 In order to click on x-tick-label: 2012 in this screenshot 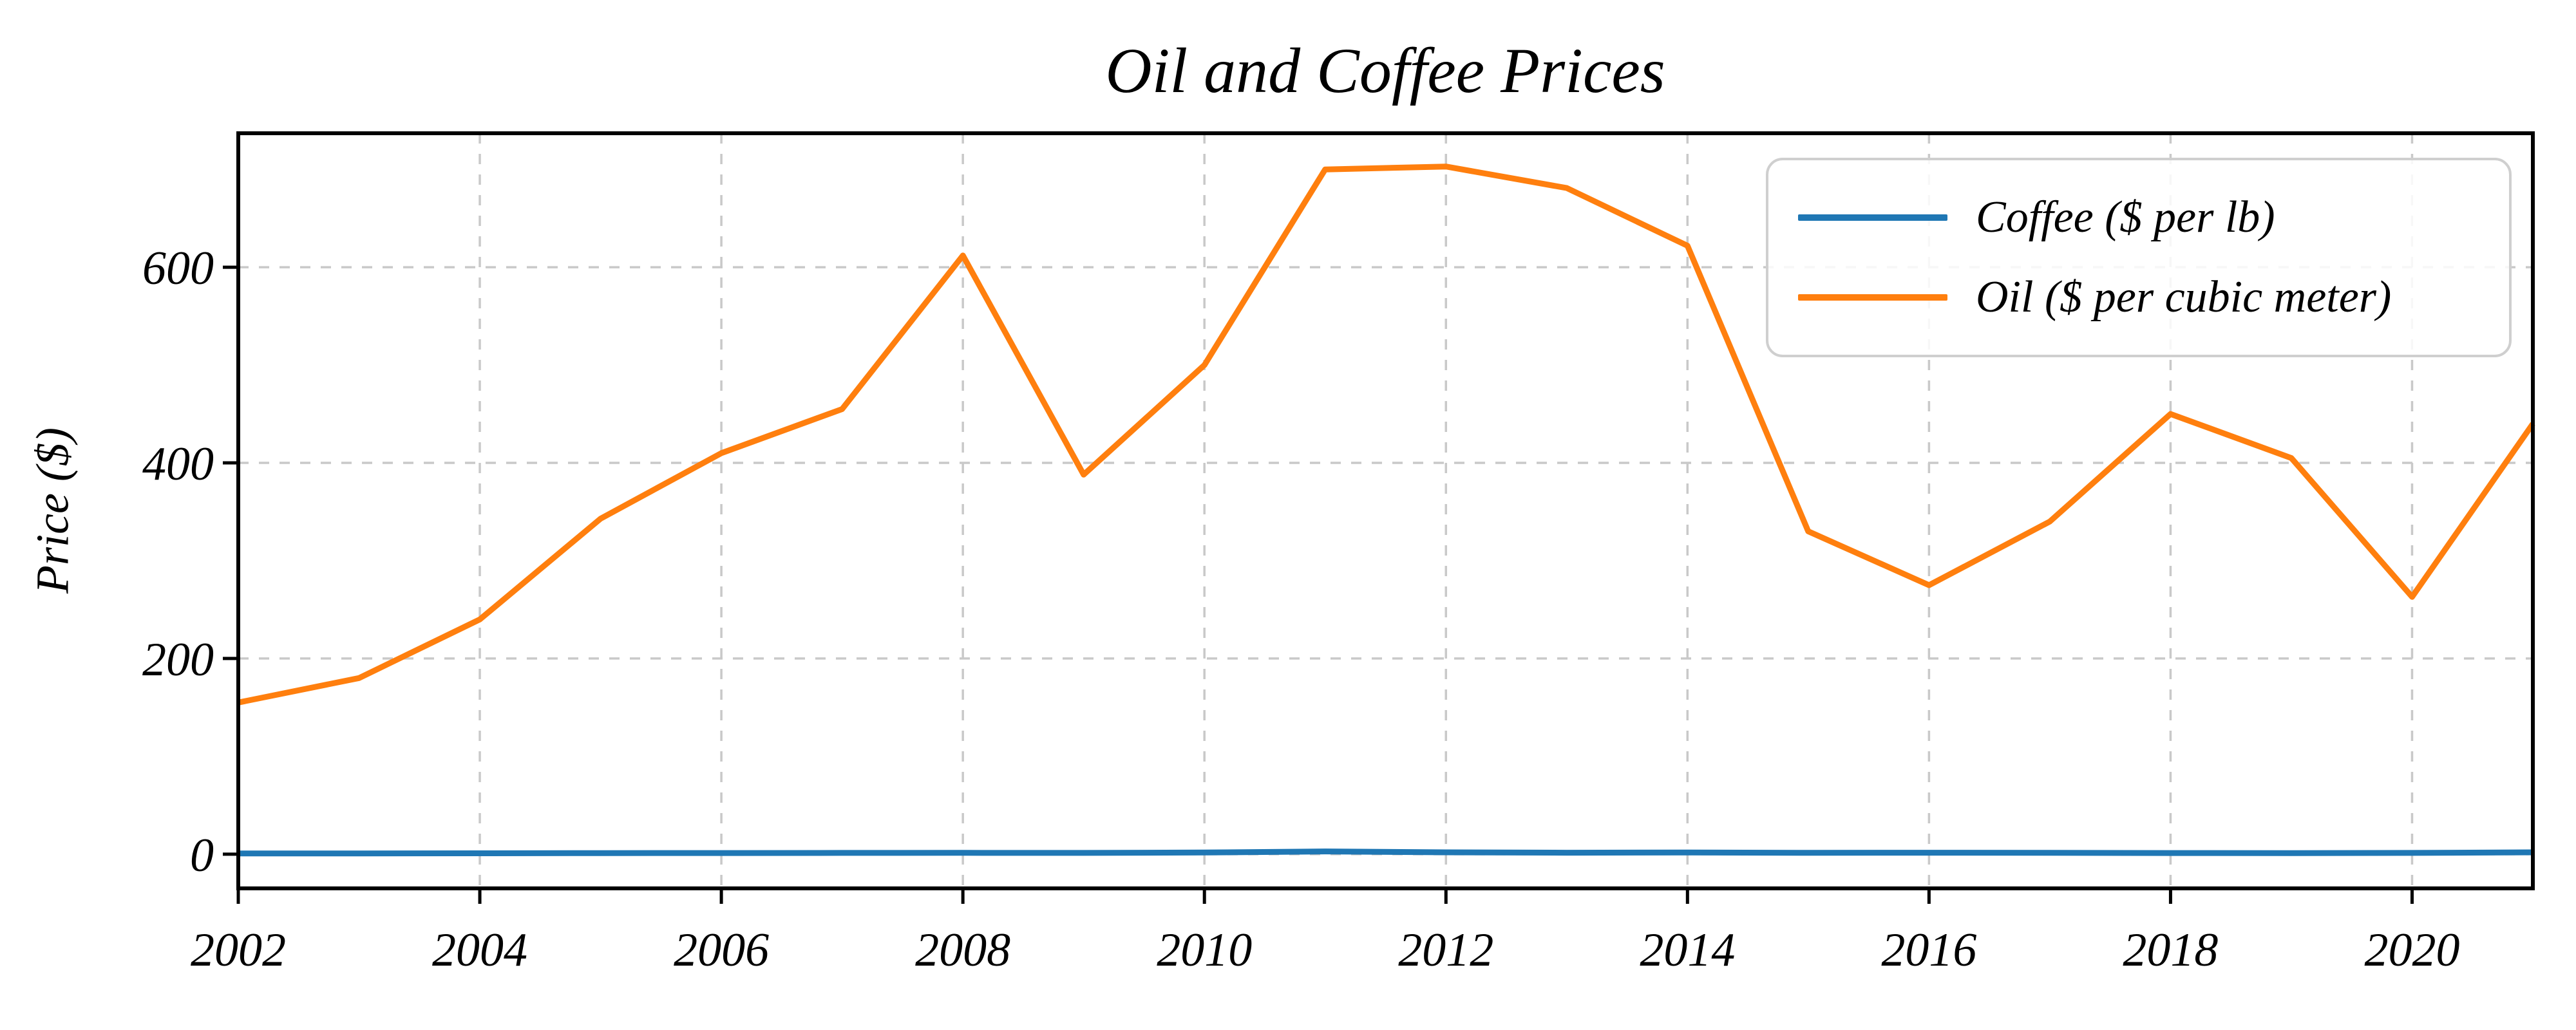, I will do `click(1446, 950)`.